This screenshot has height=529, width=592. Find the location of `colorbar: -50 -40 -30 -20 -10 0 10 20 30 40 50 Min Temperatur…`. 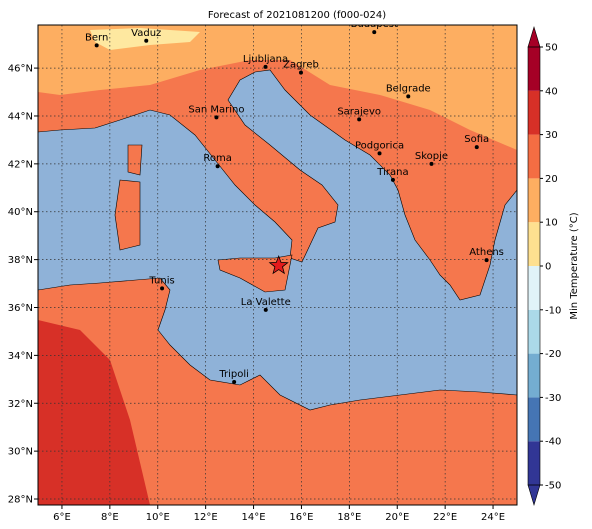

colorbar: -50 -40 -30 -20 -10 0 10 20 30 40 50 Min Temperatur… is located at coordinates (553, 266).